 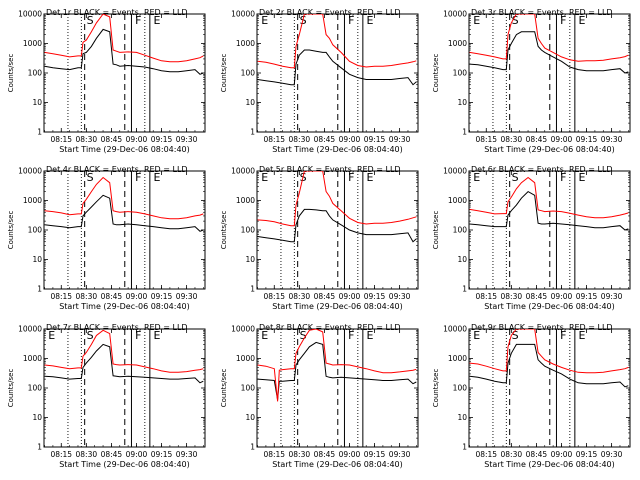 I want to click on panel-title: Det 7r BLACK = Events, RED = LLD, so click(x=117, y=327).